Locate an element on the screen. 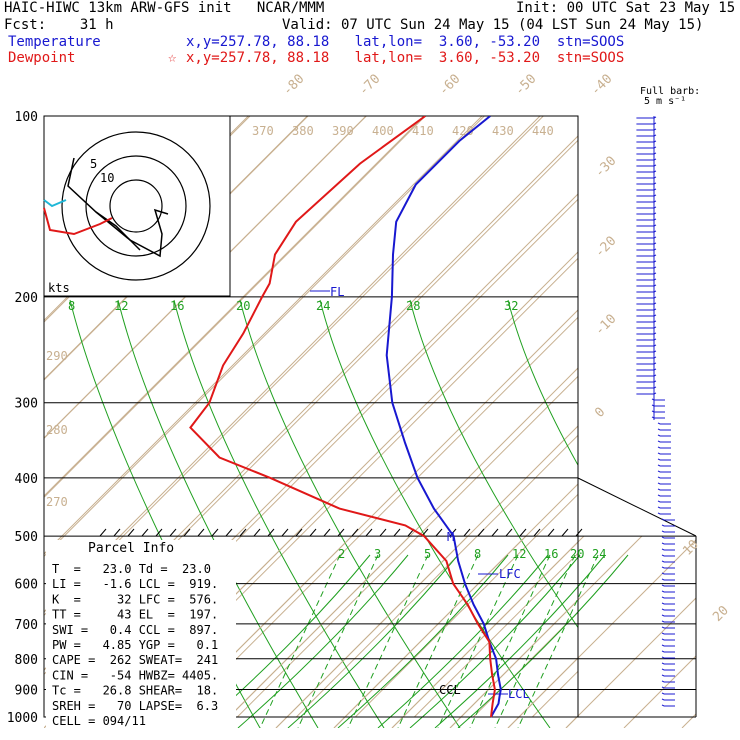 Image resolution: width=740 pixels, height=740 pixels. pressure-label: 600 is located at coordinates (26, 585).